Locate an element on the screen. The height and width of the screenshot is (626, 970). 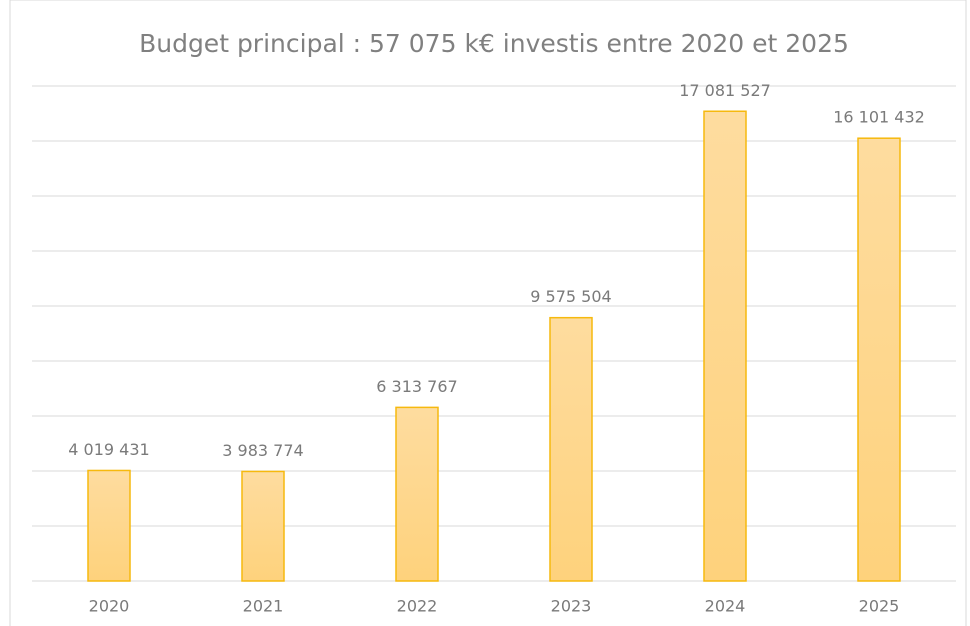
data-label: 3 983 774 is located at coordinates (262, 450).